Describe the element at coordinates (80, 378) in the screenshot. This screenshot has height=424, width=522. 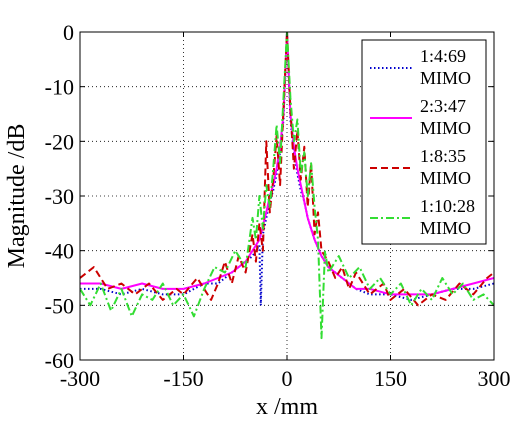
I see `x-tick-label: -300` at that location.